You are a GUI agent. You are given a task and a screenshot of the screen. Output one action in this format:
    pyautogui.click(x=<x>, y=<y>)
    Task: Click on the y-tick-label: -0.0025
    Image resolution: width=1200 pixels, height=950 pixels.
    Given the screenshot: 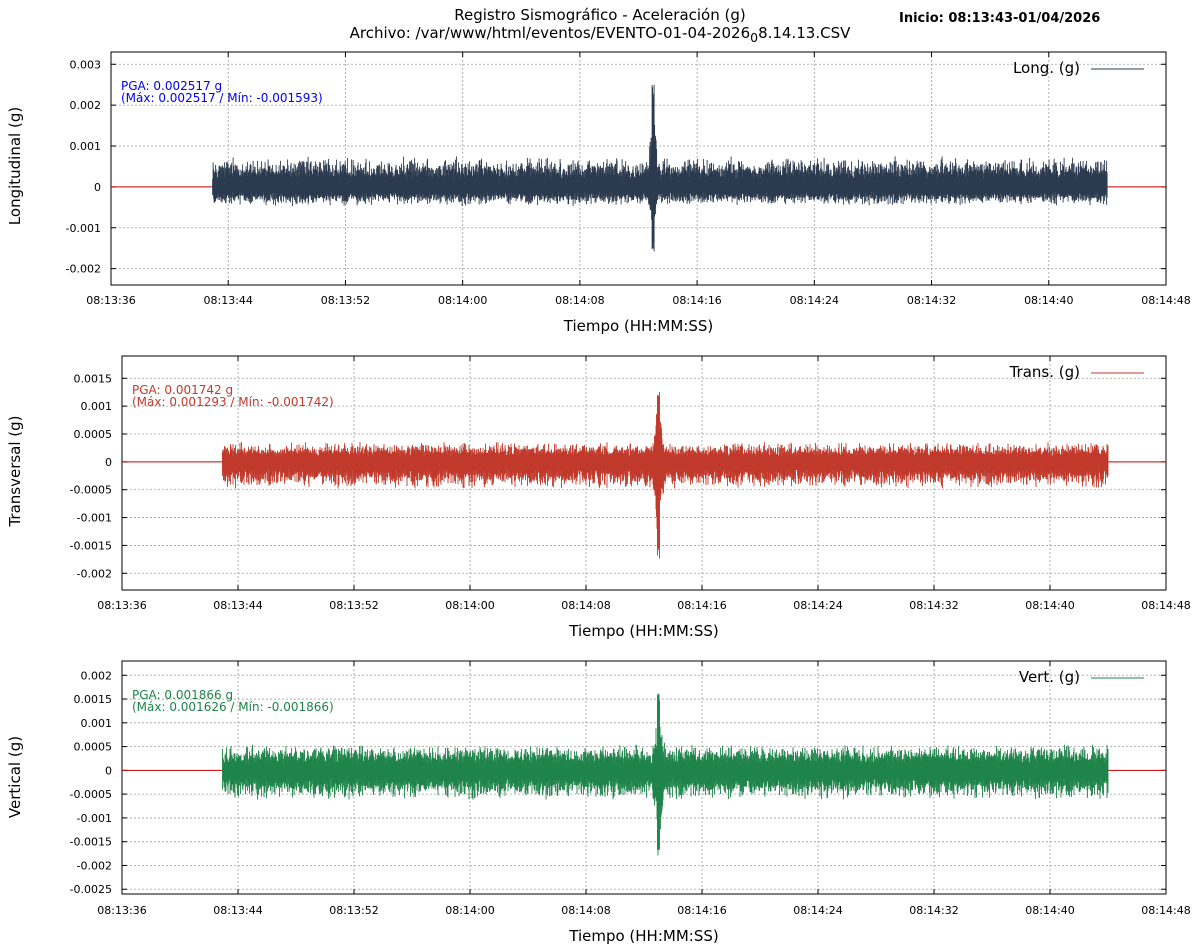 What is the action you would take?
    pyautogui.click(x=91, y=889)
    